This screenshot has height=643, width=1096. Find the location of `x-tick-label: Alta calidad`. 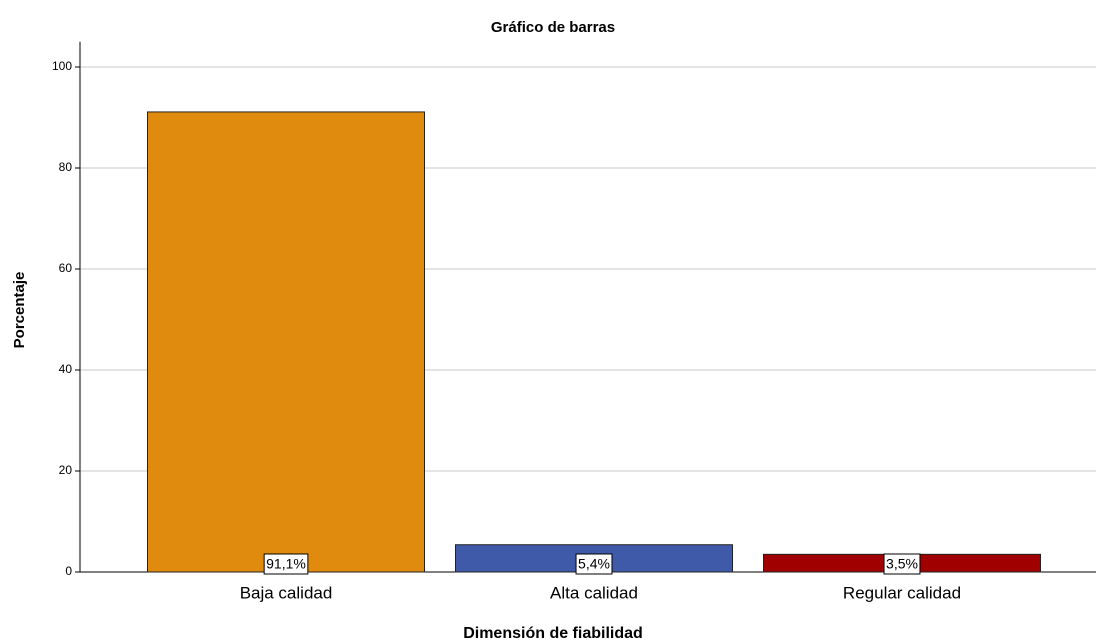

x-tick-label: Alta calidad is located at coordinates (594, 592).